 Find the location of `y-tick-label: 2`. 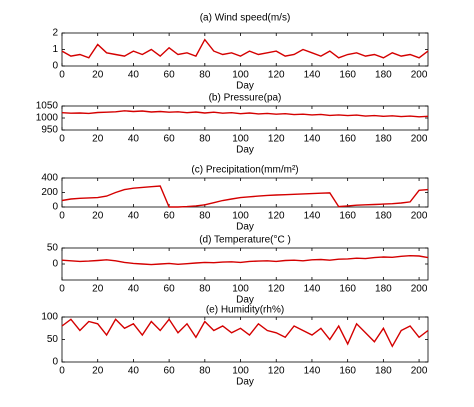

y-tick-label: 2 is located at coordinates (55, 33).